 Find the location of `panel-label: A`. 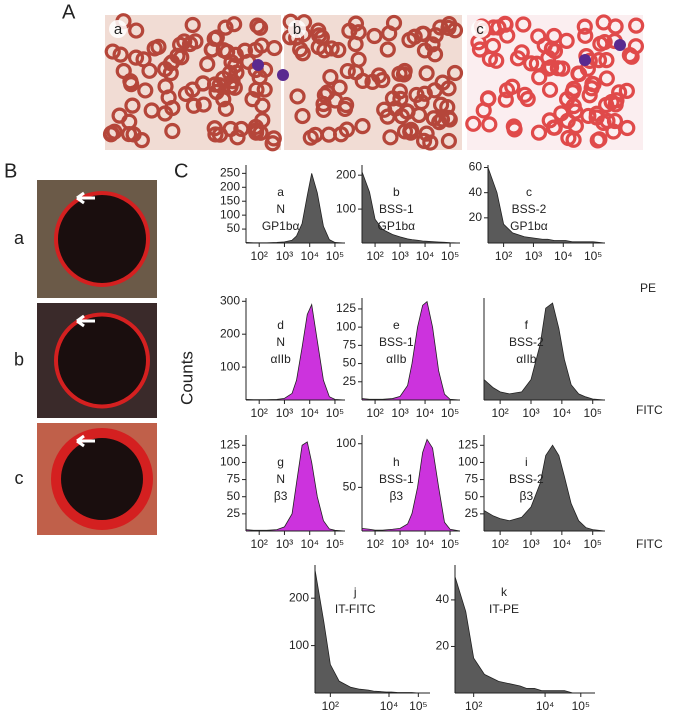

panel-label: A is located at coordinates (69, 12).